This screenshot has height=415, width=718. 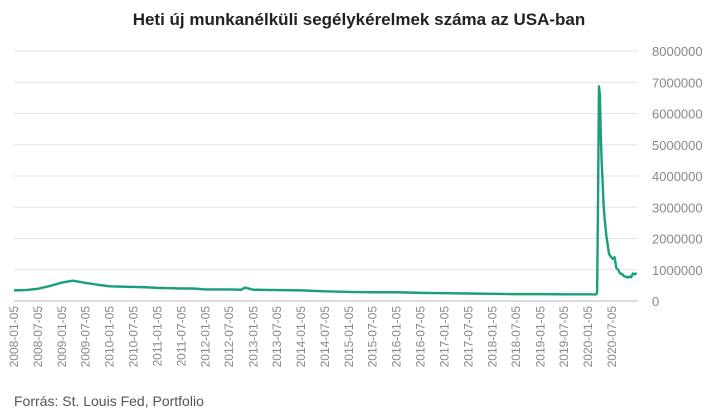 I want to click on x-tick-label: 2013-01-05, so click(x=253, y=337).